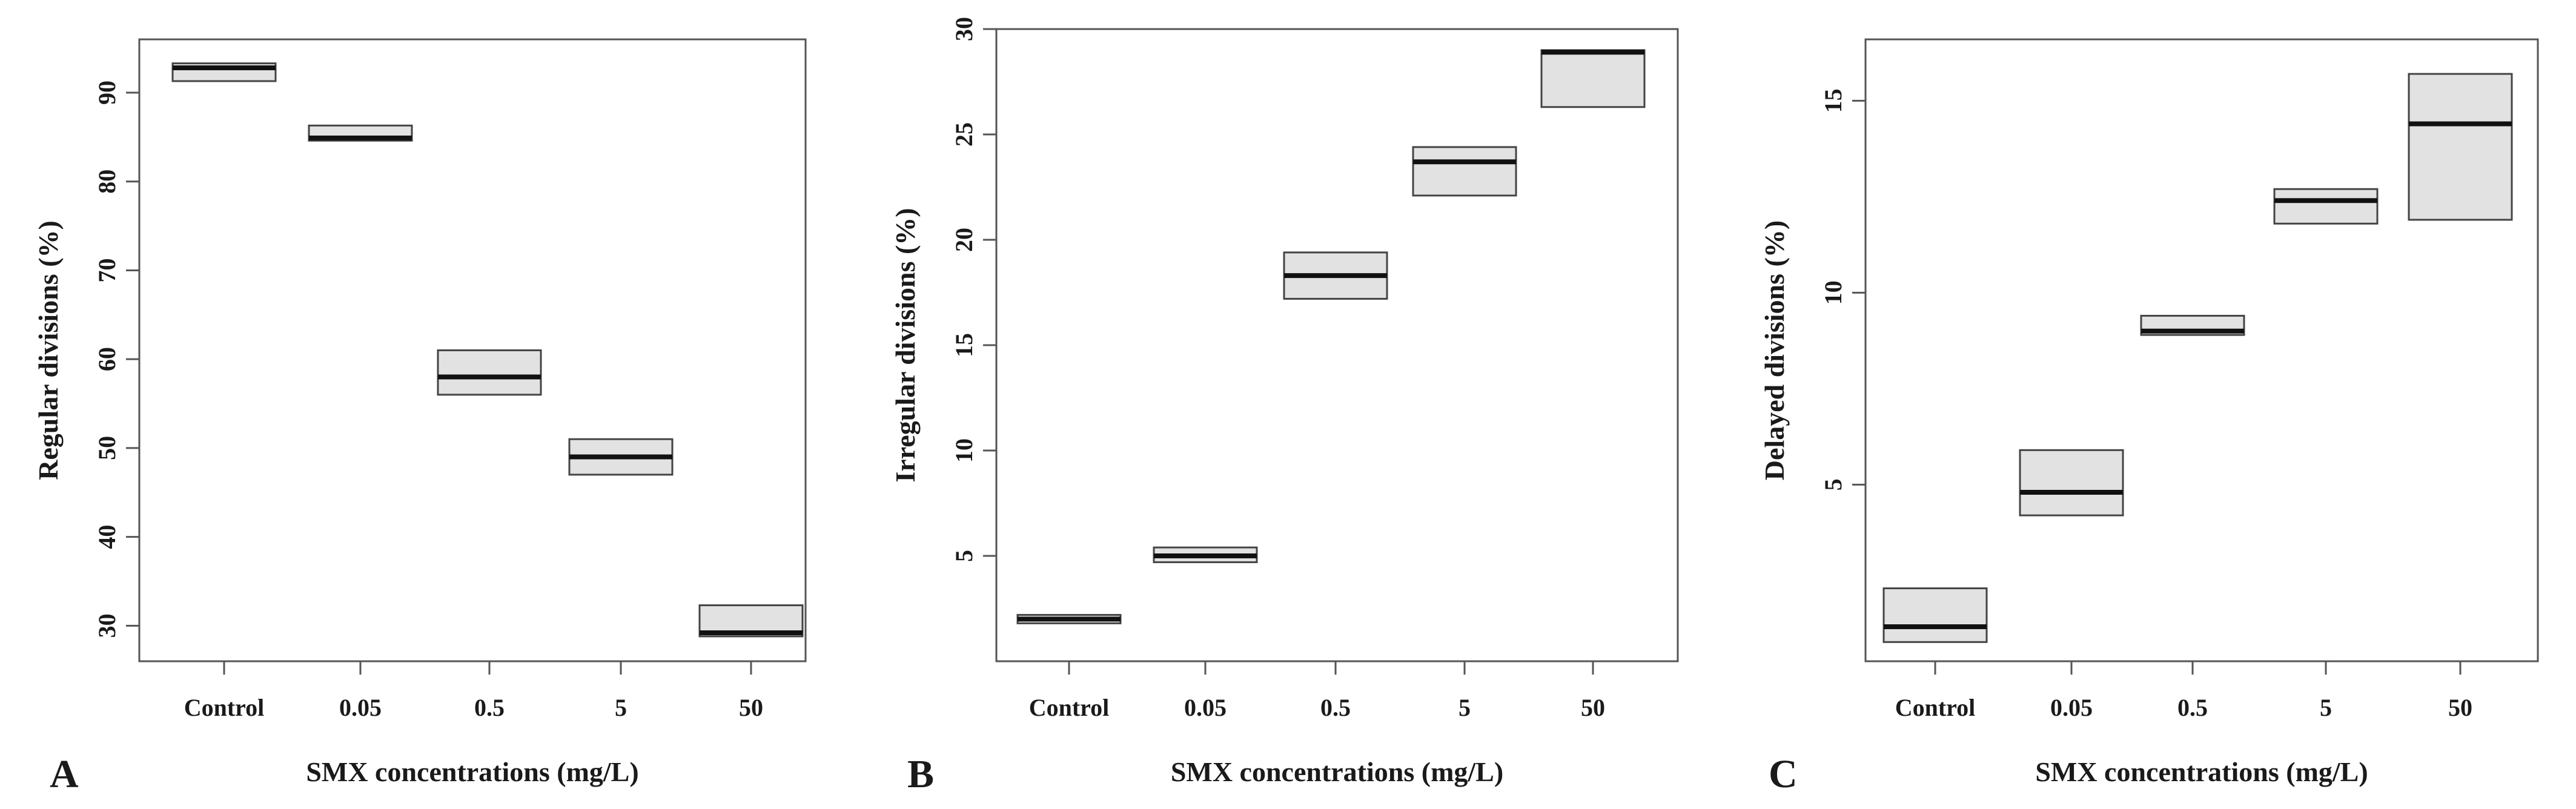  I want to click on y-axis-title: Delayed divisions (%), so click(1774, 350).